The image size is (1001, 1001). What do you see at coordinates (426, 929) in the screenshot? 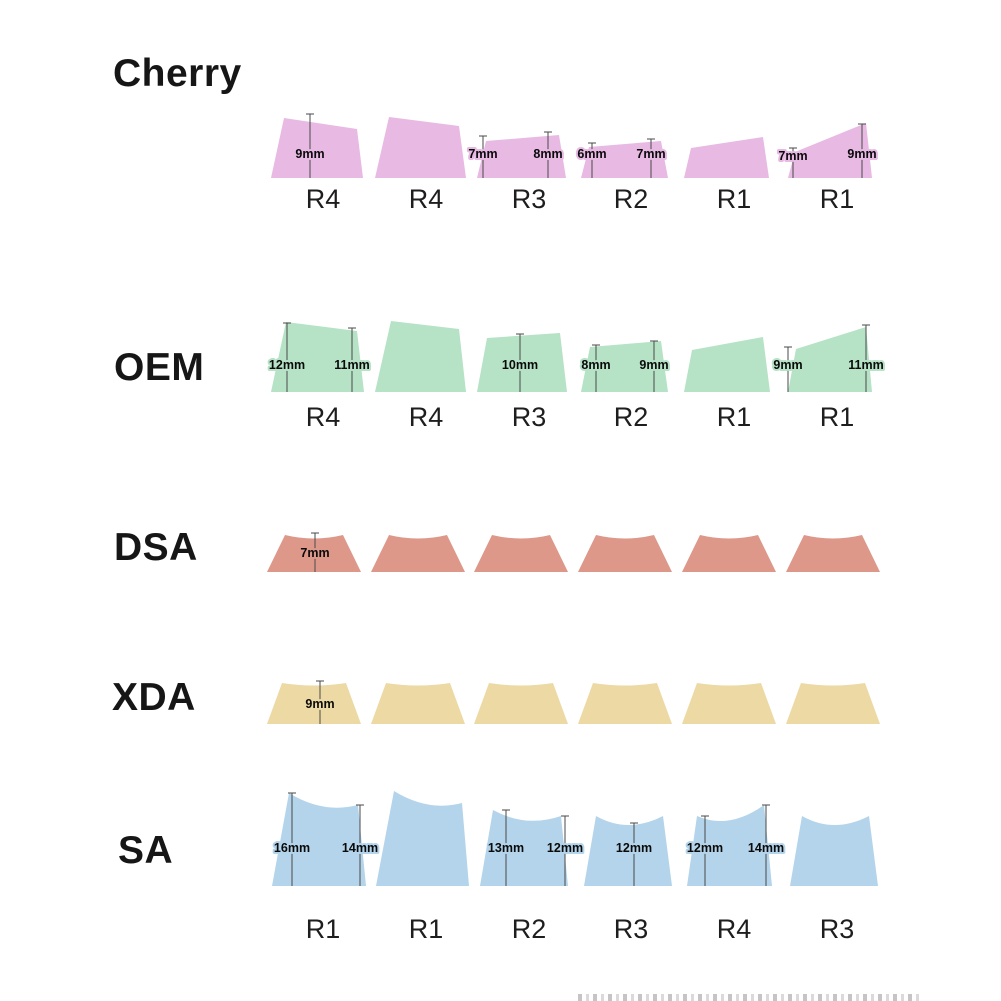
I see `row-label-sa-2: R1` at bounding box center [426, 929].